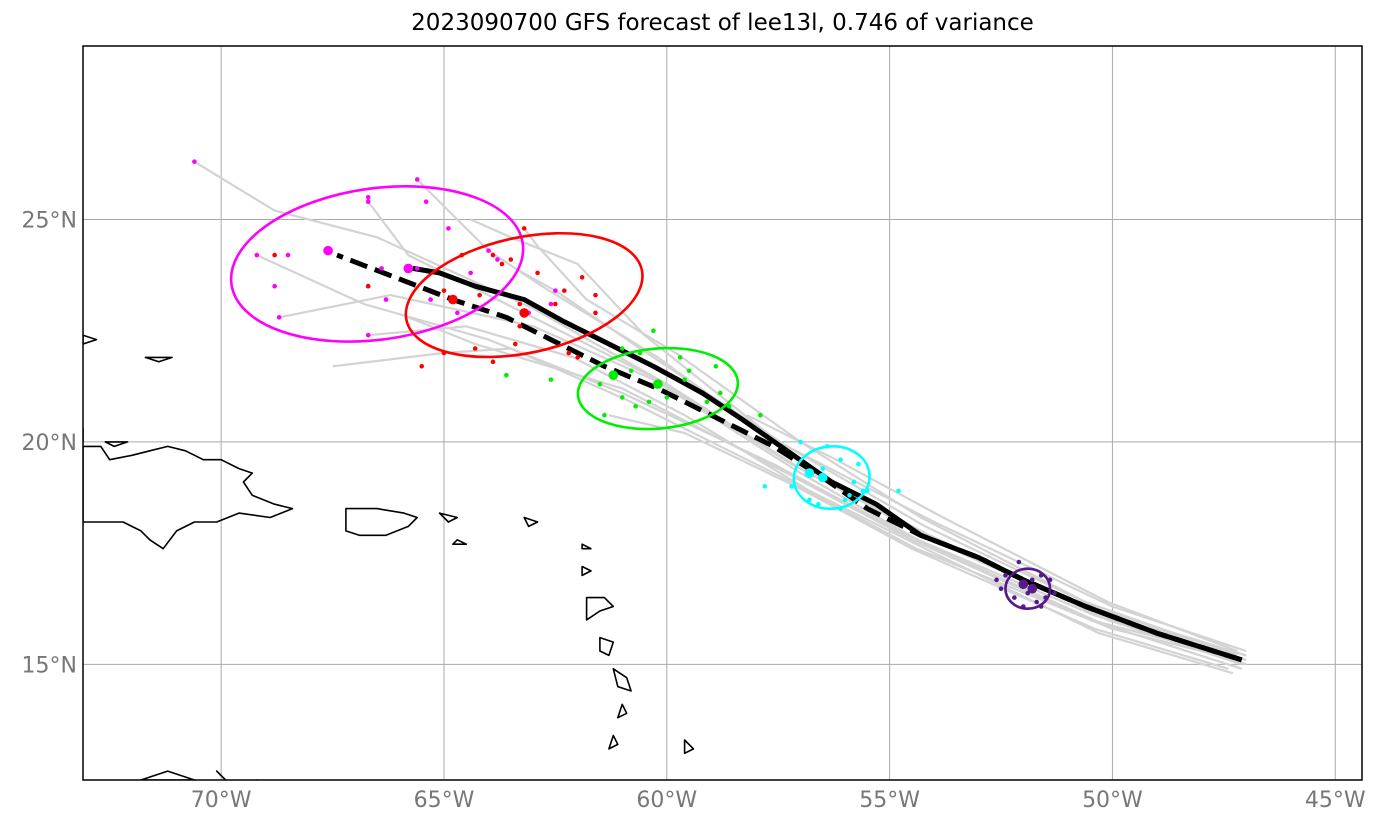 This screenshot has height=825, width=1384. I want to click on spread-ellipse-72h, so click(658, 388).